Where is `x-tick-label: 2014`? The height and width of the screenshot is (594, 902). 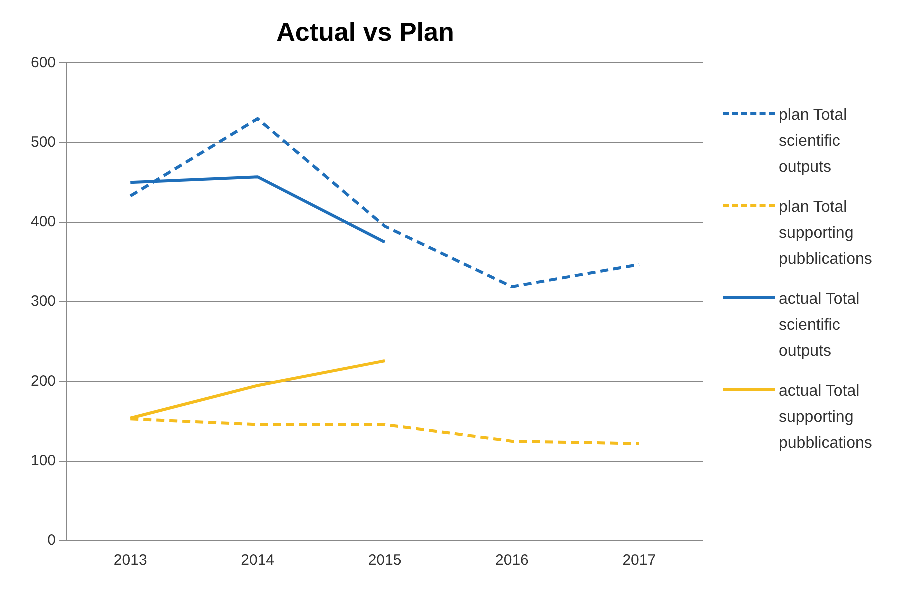
x-tick-label: 2014 is located at coordinates (258, 561).